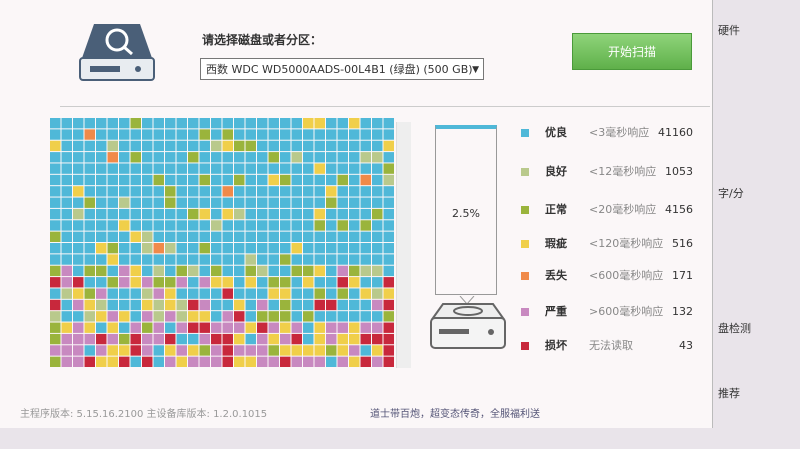 This screenshot has height=449, width=800. I want to click on legend-row: 优良 <3毫秒响应 41160, so click(605, 133).